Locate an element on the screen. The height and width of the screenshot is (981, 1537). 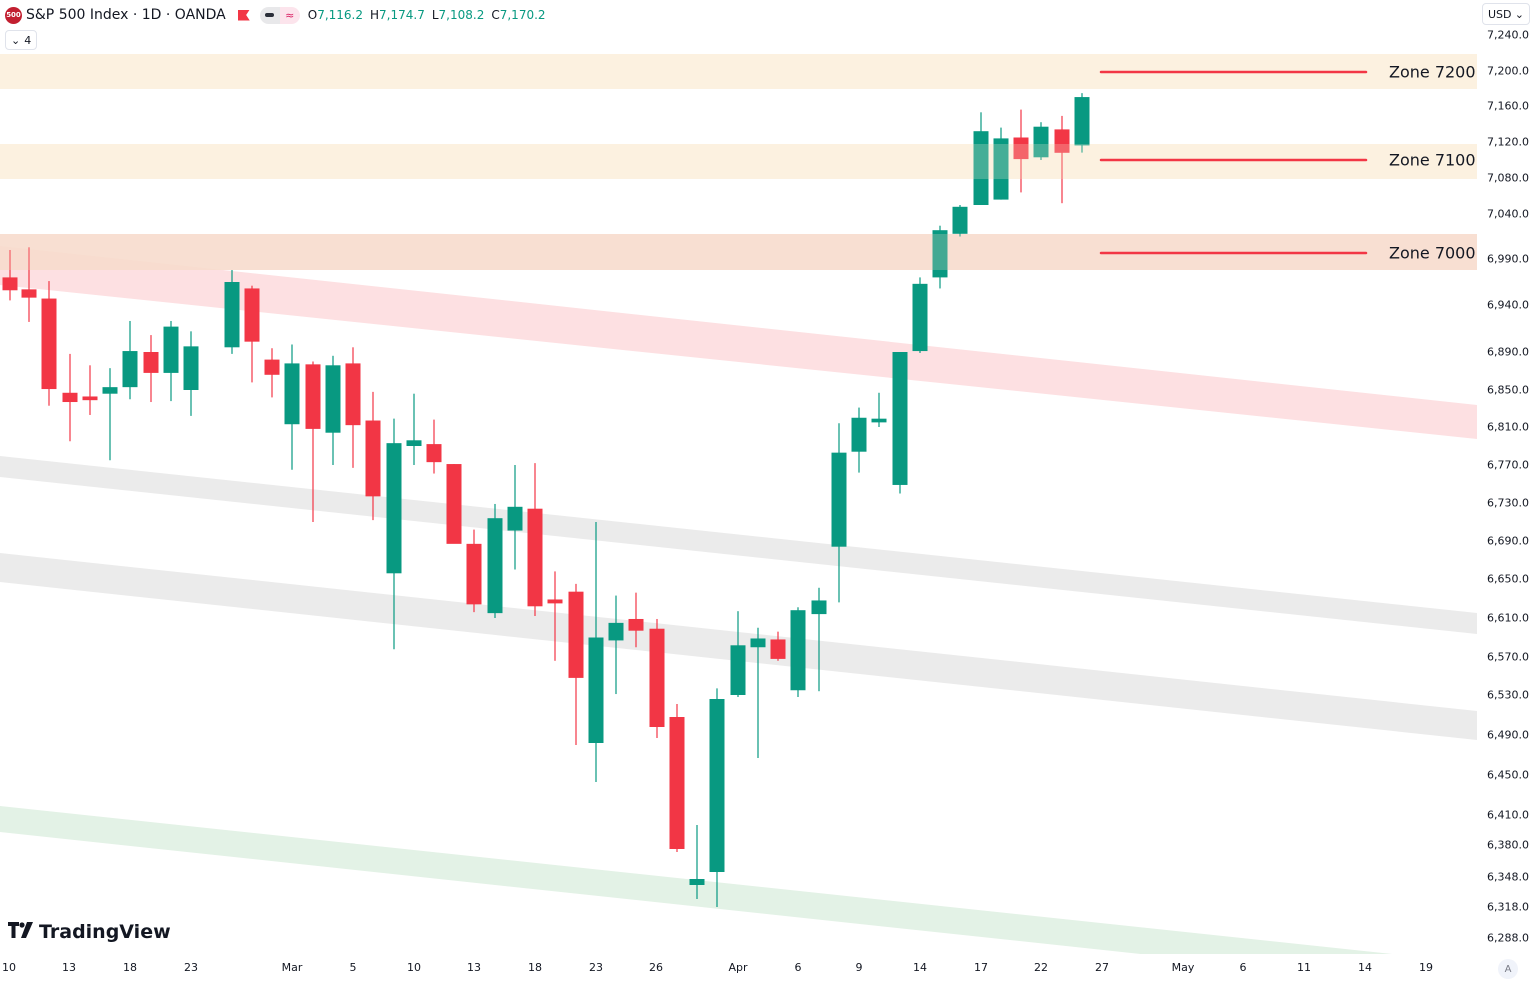
auto-scale-button: A is located at coordinates (1508, 969).